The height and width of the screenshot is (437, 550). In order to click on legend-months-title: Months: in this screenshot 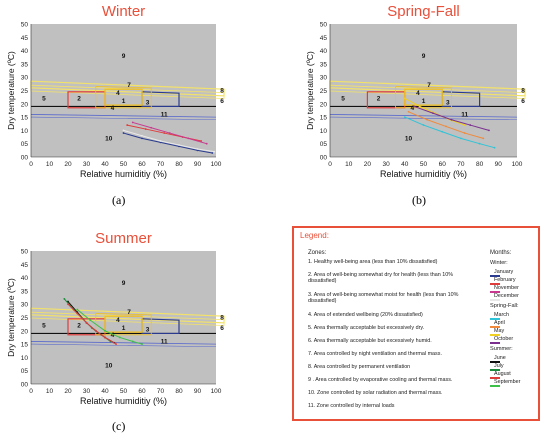, I will do `click(501, 253)`.